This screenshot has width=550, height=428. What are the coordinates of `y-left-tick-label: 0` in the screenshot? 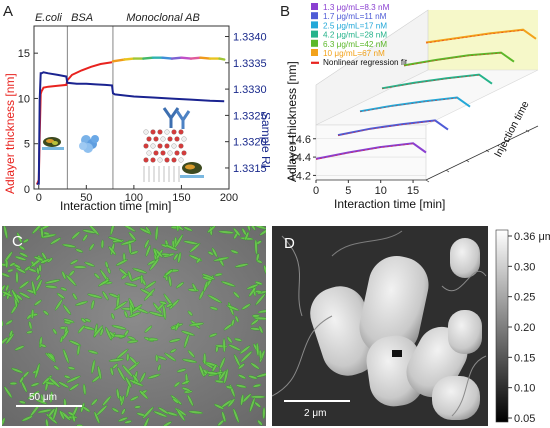 It's located at (27, 190).